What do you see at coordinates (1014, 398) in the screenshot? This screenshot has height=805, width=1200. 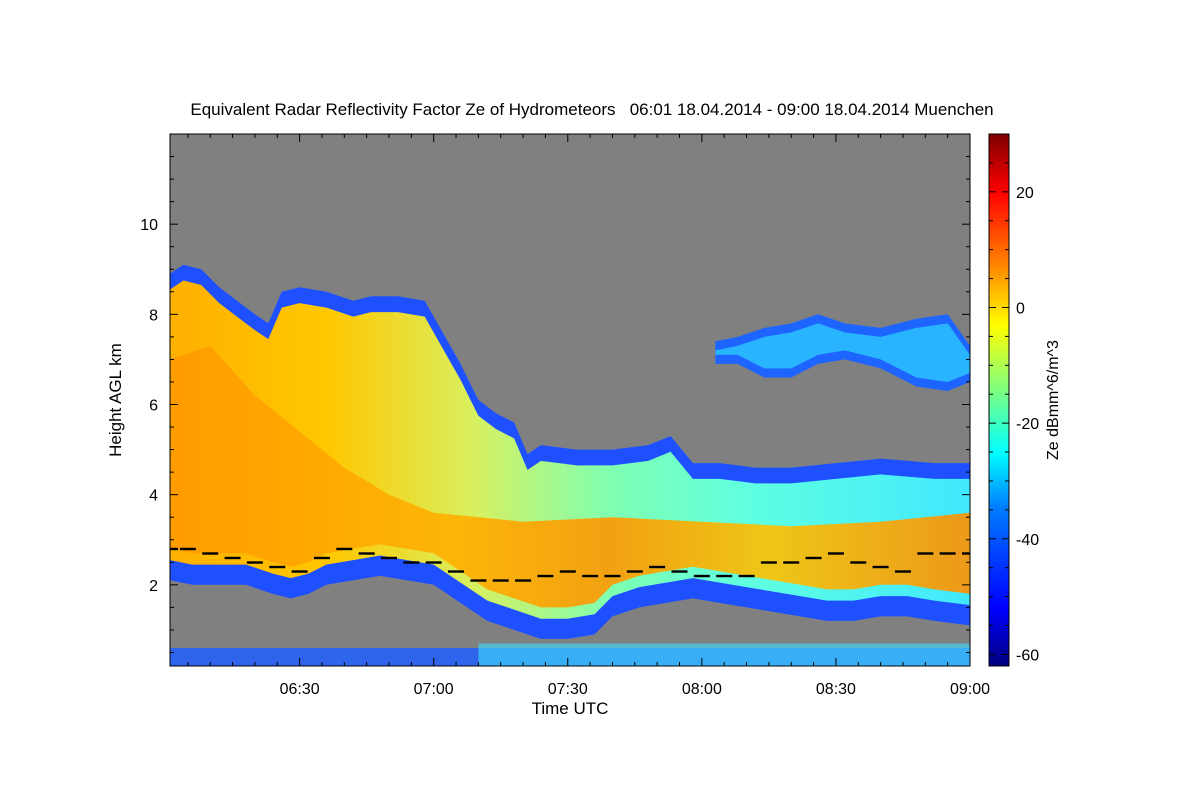 I see `colorbar-ticks: 20 0 -20 -40 -60` at bounding box center [1014, 398].